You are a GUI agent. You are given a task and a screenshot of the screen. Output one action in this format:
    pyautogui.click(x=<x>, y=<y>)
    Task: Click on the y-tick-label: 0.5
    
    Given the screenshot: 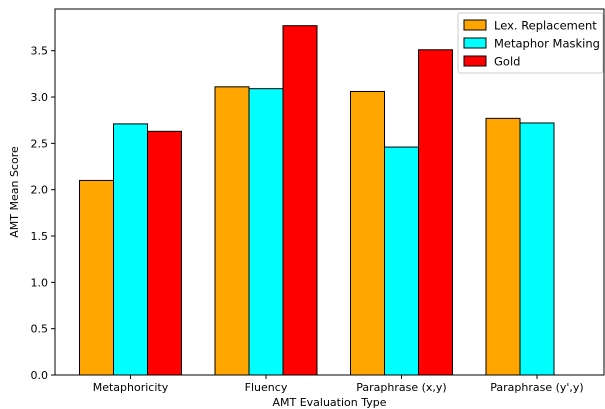 What is the action you would take?
    pyautogui.click(x=40, y=329)
    